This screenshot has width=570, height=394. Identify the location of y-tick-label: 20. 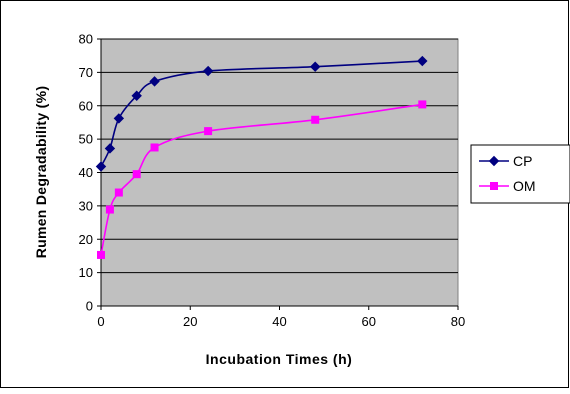
(86, 239).